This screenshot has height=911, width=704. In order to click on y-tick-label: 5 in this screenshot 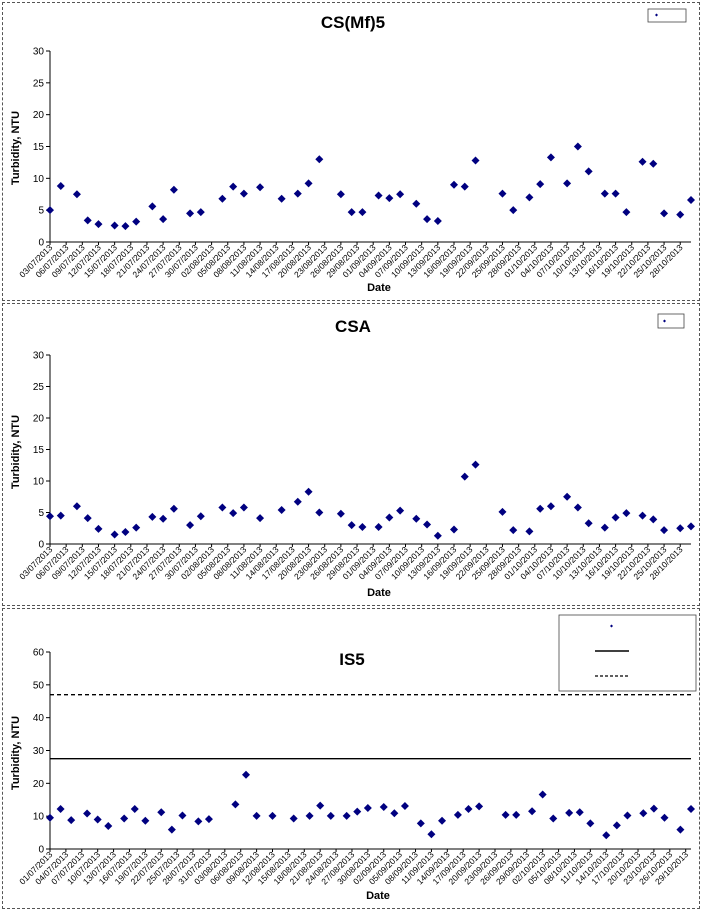, I will do `click(41, 211)`.